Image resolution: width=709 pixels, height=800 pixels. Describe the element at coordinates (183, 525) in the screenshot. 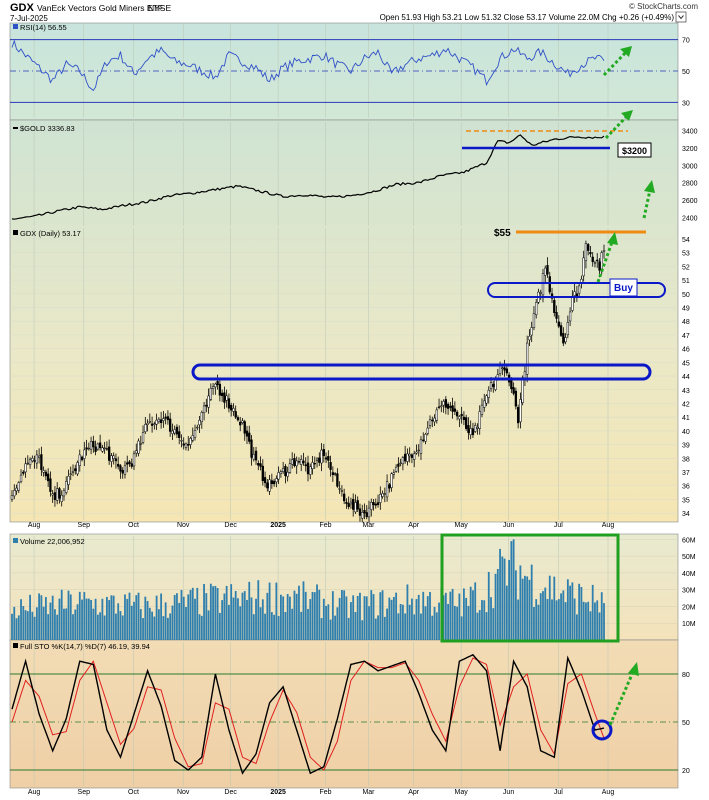

I see `month-tick-label: Nov` at that location.